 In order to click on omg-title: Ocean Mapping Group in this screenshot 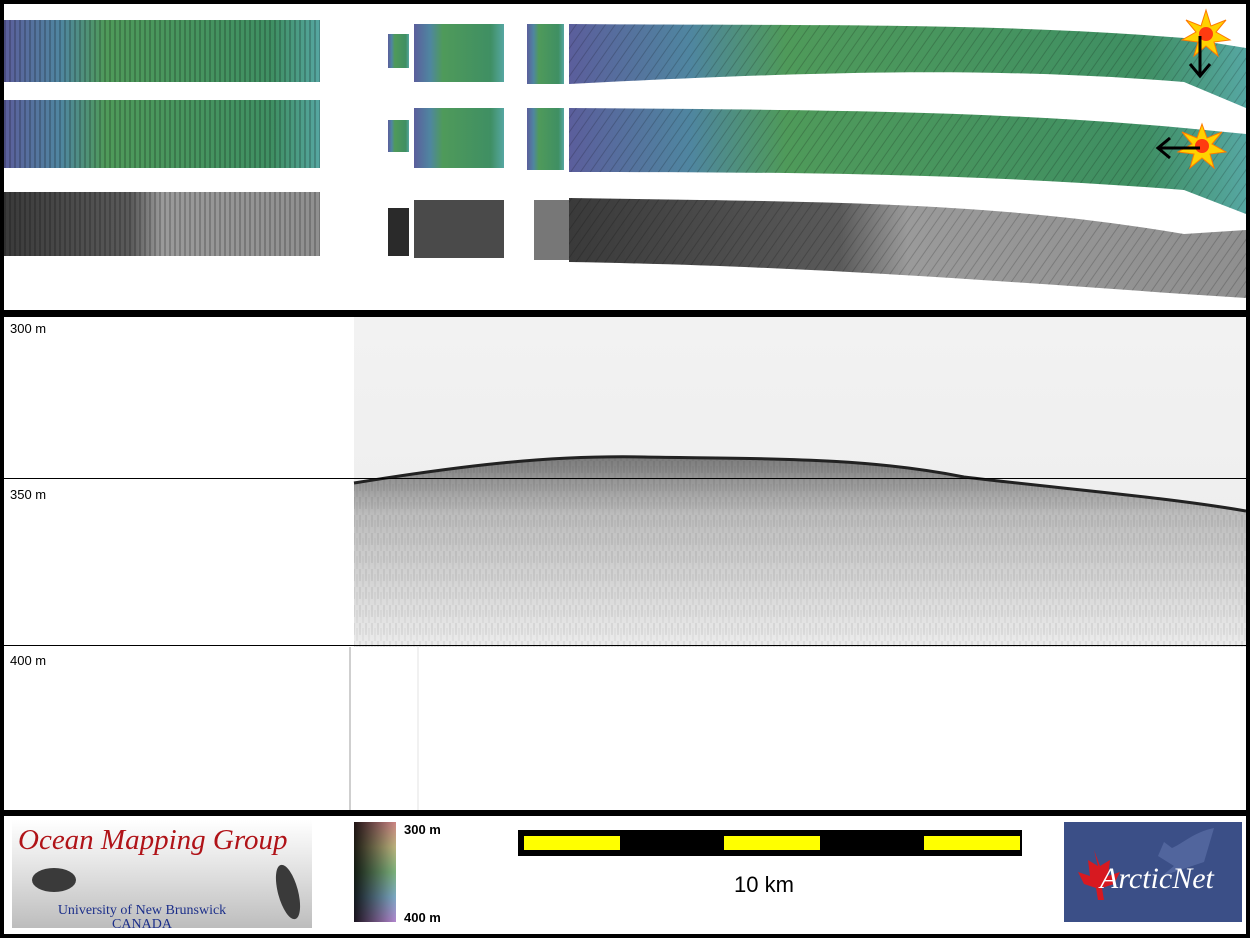, I will do `click(153, 840)`.